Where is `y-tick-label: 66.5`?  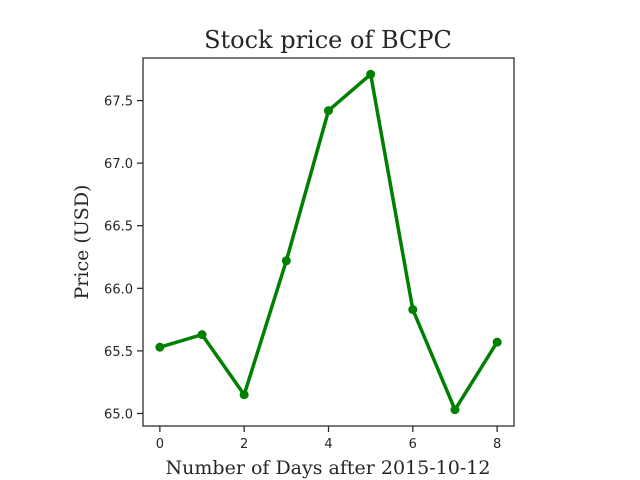
y-tick-label: 66.5 is located at coordinates (118, 227).